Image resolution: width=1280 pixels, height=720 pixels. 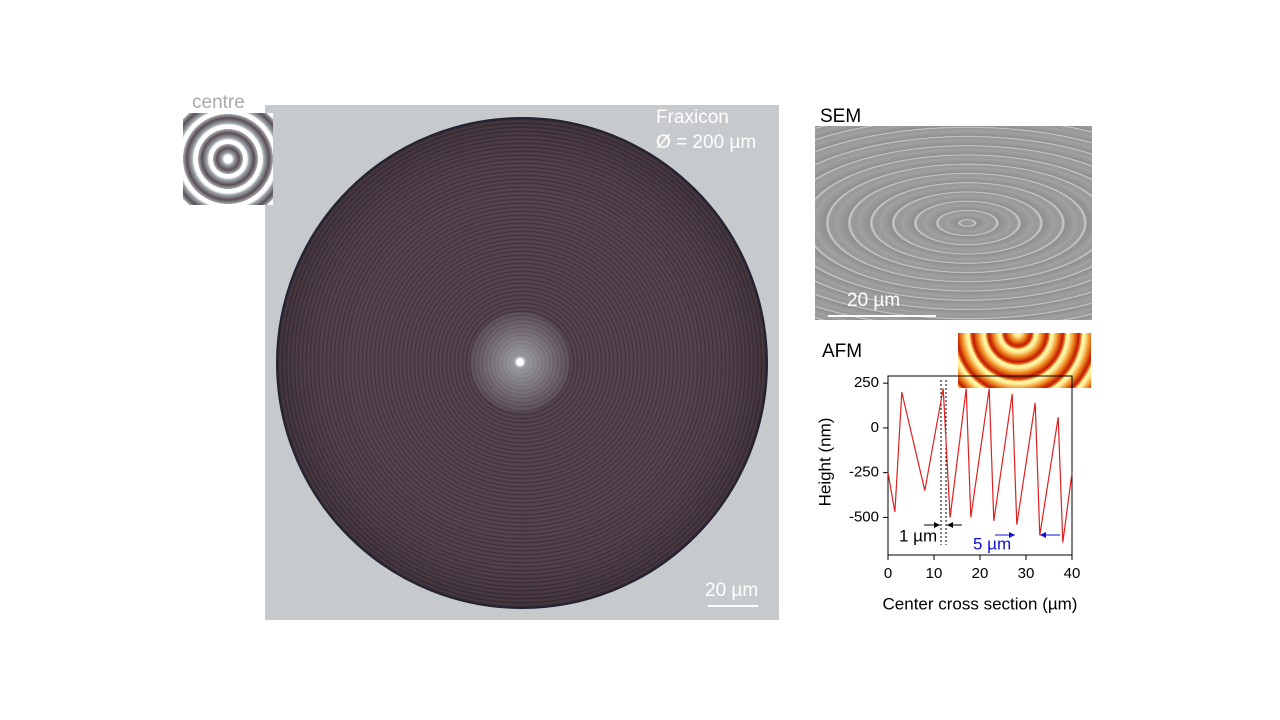 What do you see at coordinates (692, 117) in the screenshot?
I see `fraxicon-label: Fraxicon` at bounding box center [692, 117].